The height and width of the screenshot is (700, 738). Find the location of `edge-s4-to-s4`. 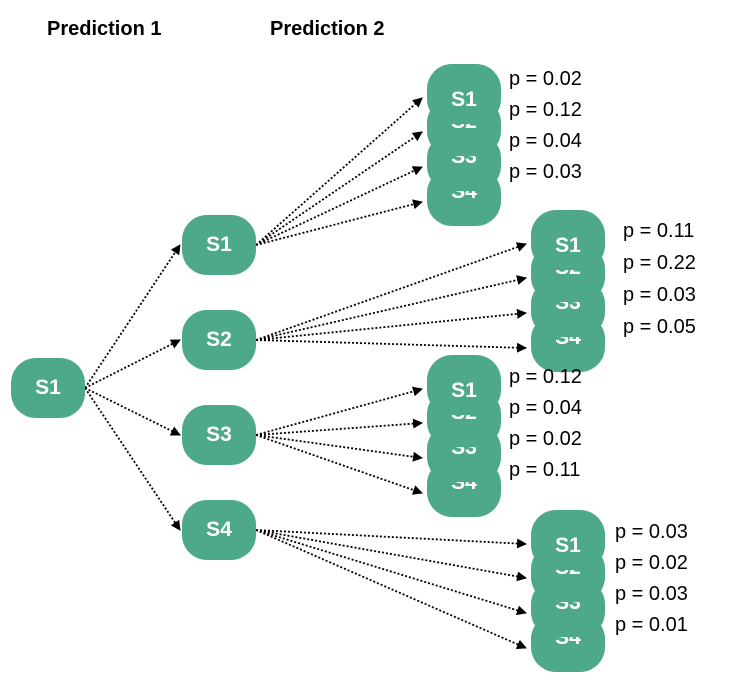

edge-s4-to-s4 is located at coordinates (391, 589).